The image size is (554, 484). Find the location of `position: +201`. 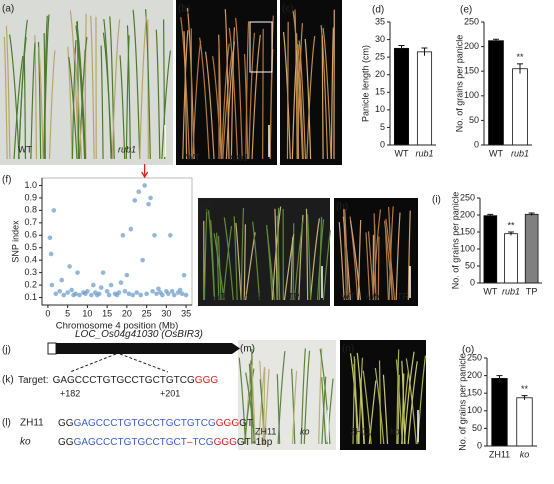

position: +201 is located at coordinates (170, 393).